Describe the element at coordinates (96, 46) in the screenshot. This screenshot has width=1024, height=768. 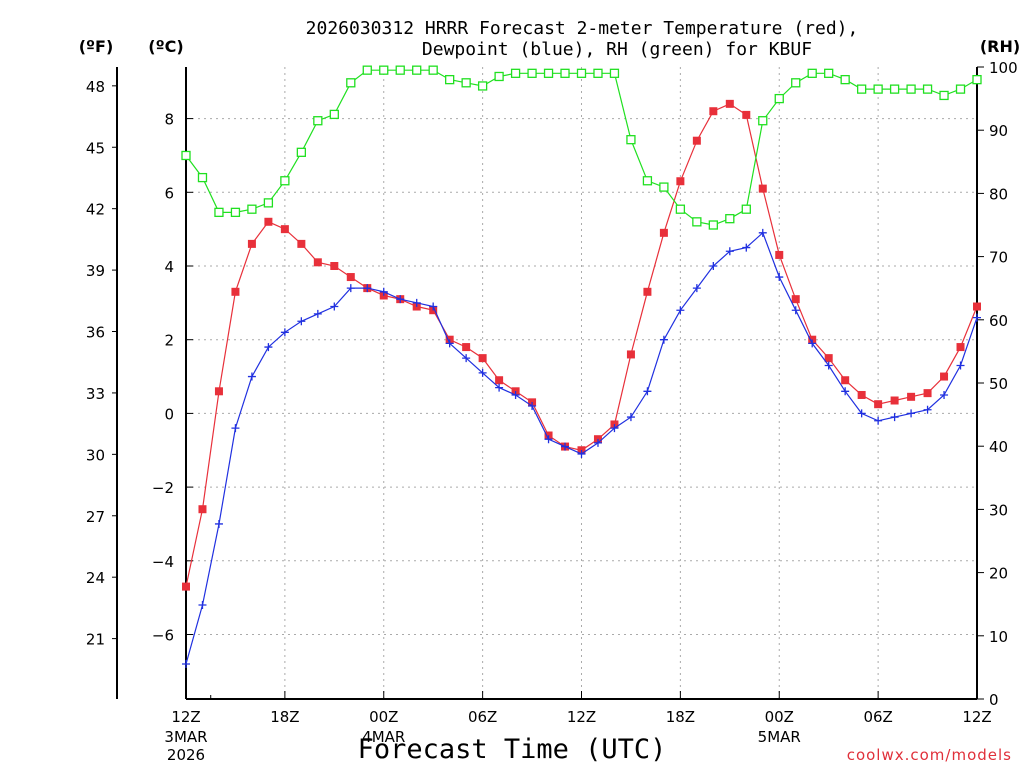
I see `fahrenheit-unit-label: (ºF)` at that location.